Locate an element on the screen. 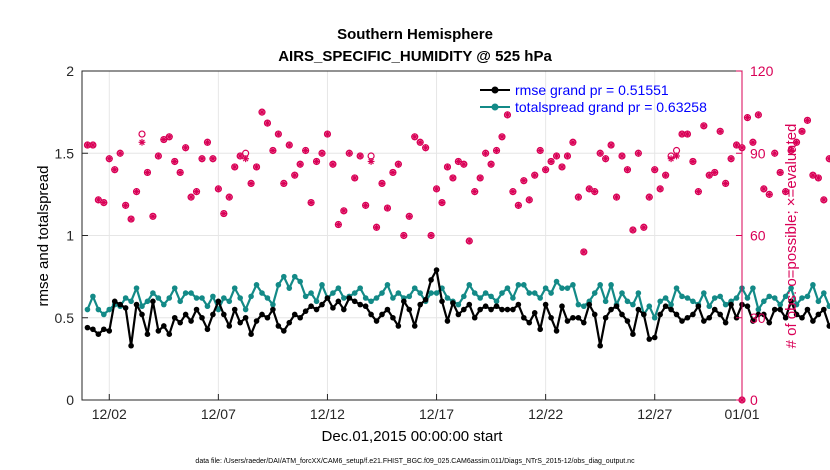  y-right-tick-label: 0 is located at coordinates (754, 400).